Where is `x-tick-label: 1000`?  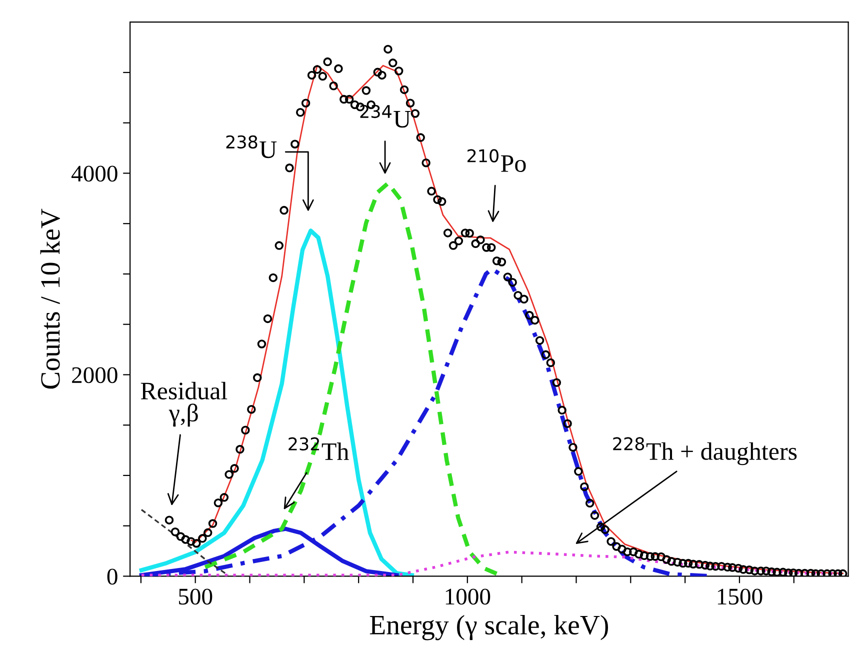
x-tick-label: 1000 is located at coordinates (468, 596).